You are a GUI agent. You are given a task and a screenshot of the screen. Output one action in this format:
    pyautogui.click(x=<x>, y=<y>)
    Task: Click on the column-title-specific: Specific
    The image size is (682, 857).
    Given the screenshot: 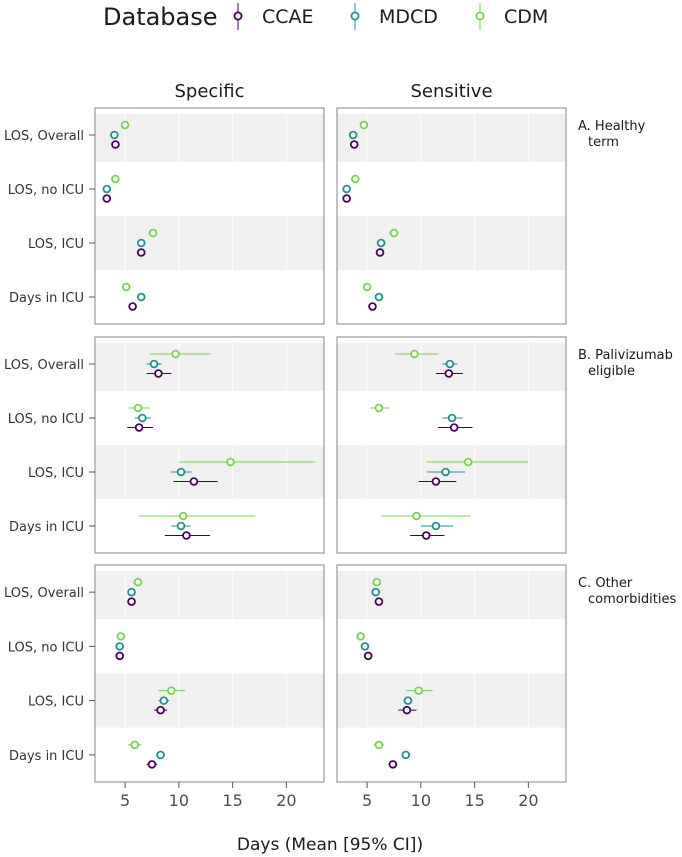 What is the action you would take?
    pyautogui.click(x=209, y=91)
    